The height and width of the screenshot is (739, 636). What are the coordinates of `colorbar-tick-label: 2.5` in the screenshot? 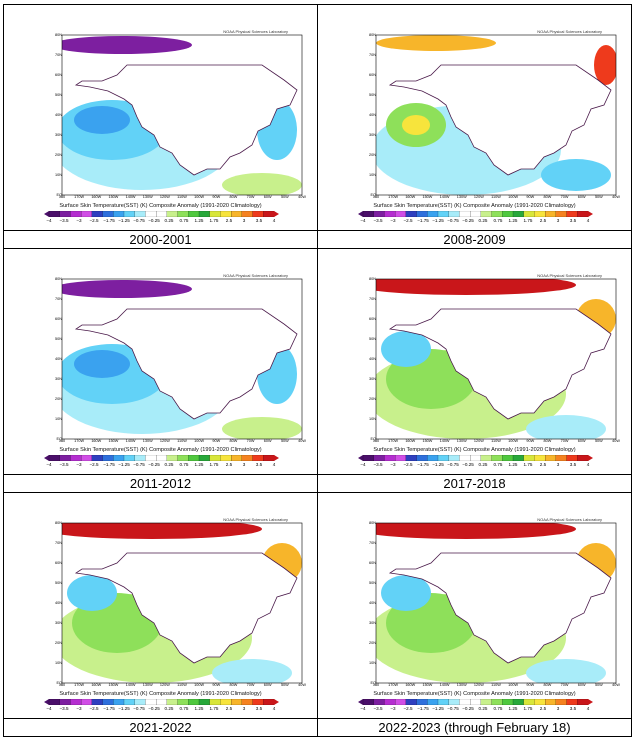 It's located at (543, 220).